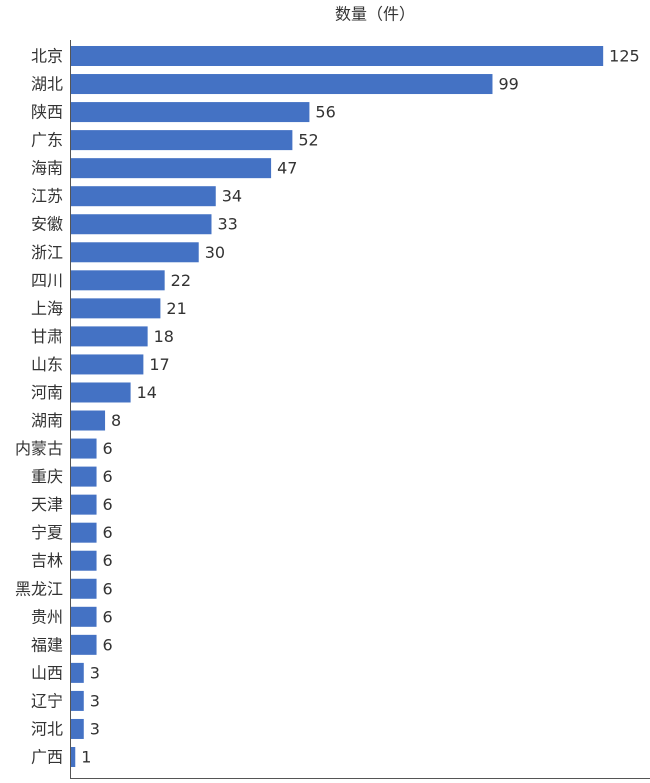  Describe the element at coordinates (164, 336) in the screenshot. I see `data-label: 18` at that location.